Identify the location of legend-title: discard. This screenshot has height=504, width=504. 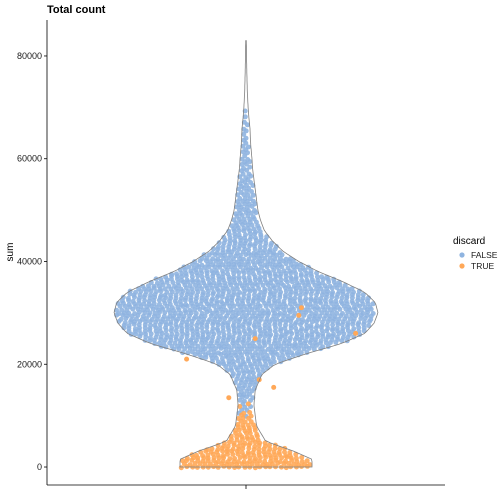
(469, 241).